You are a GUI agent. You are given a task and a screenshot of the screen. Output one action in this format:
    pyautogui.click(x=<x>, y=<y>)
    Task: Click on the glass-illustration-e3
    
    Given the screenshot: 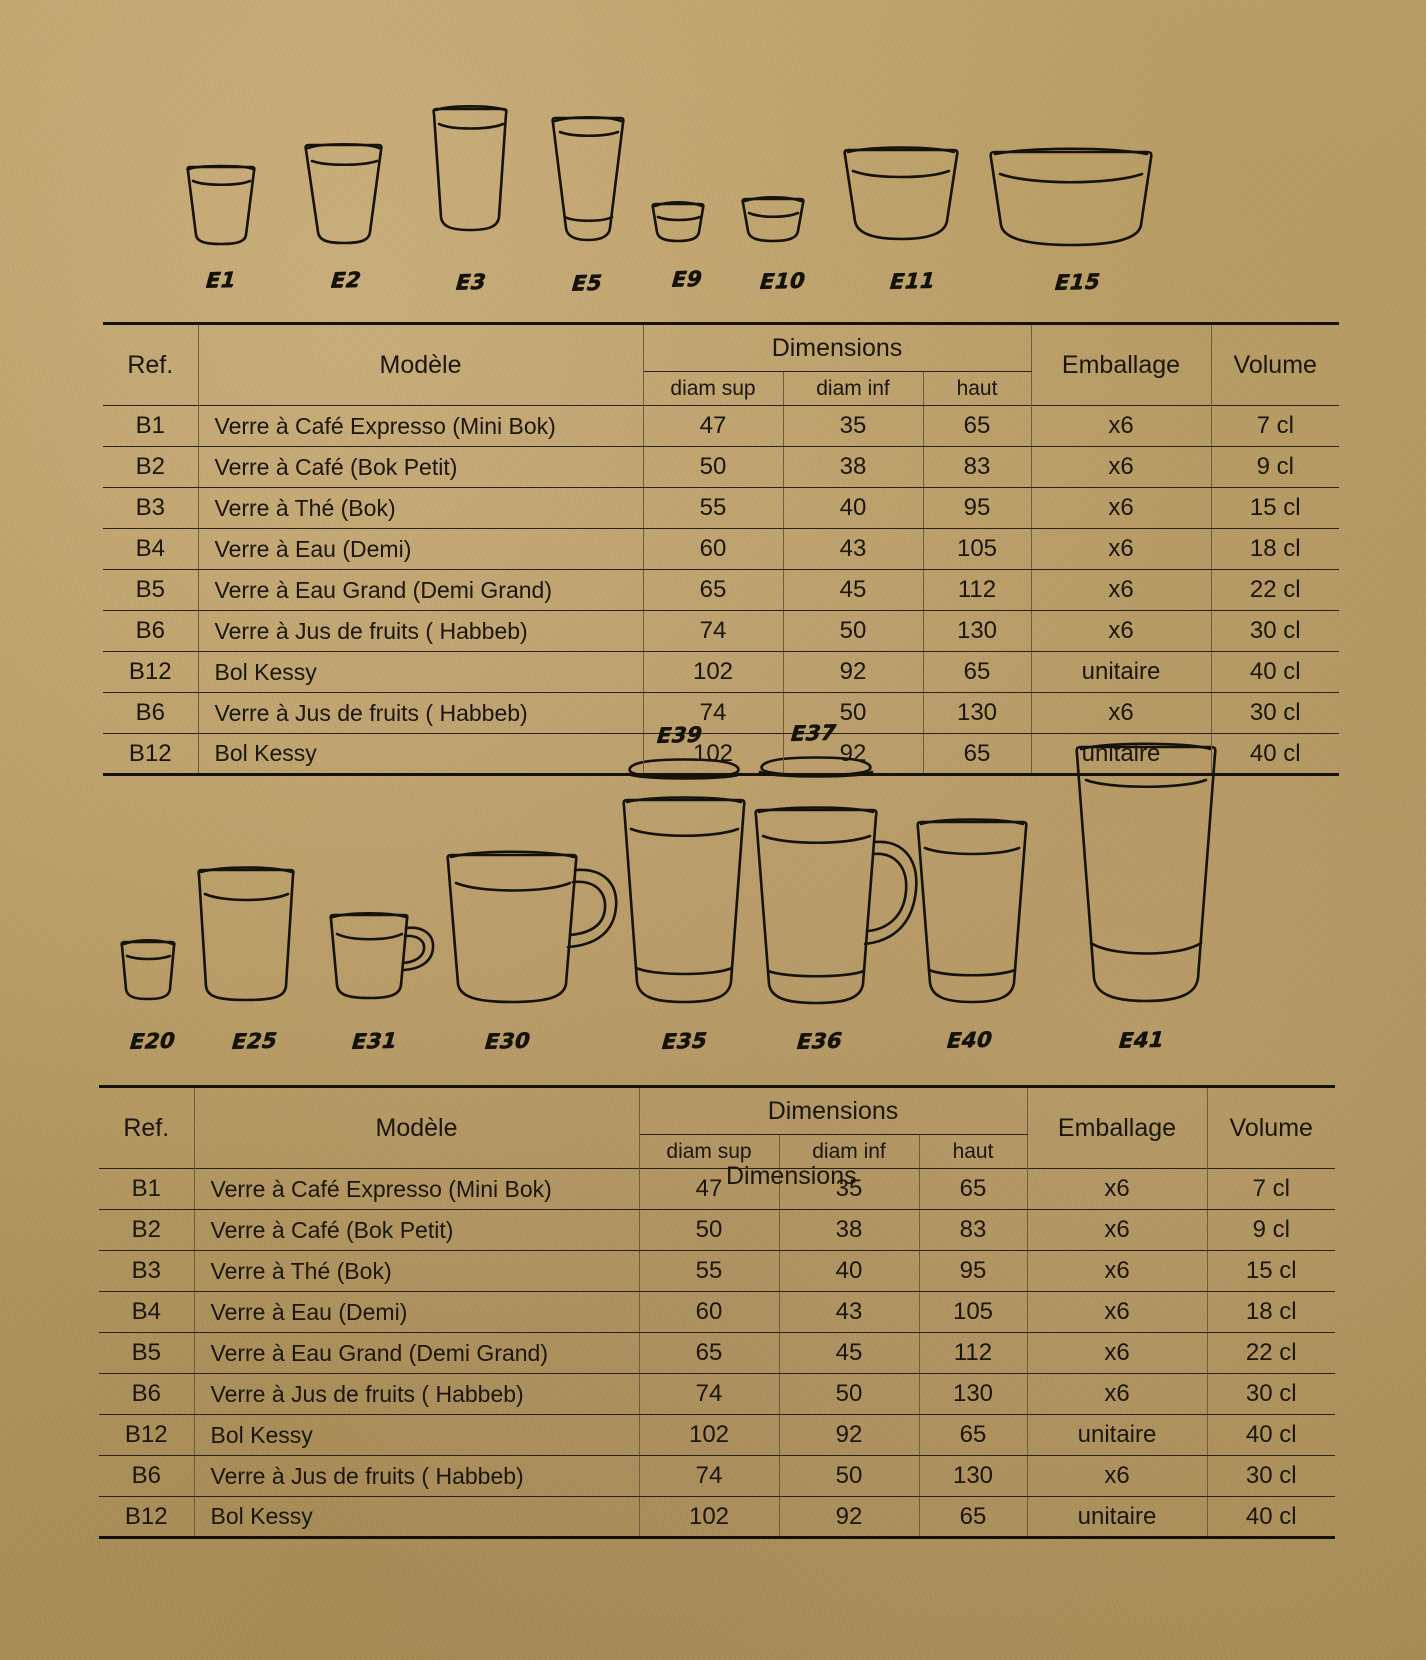 What is the action you would take?
    pyautogui.click(x=470, y=168)
    